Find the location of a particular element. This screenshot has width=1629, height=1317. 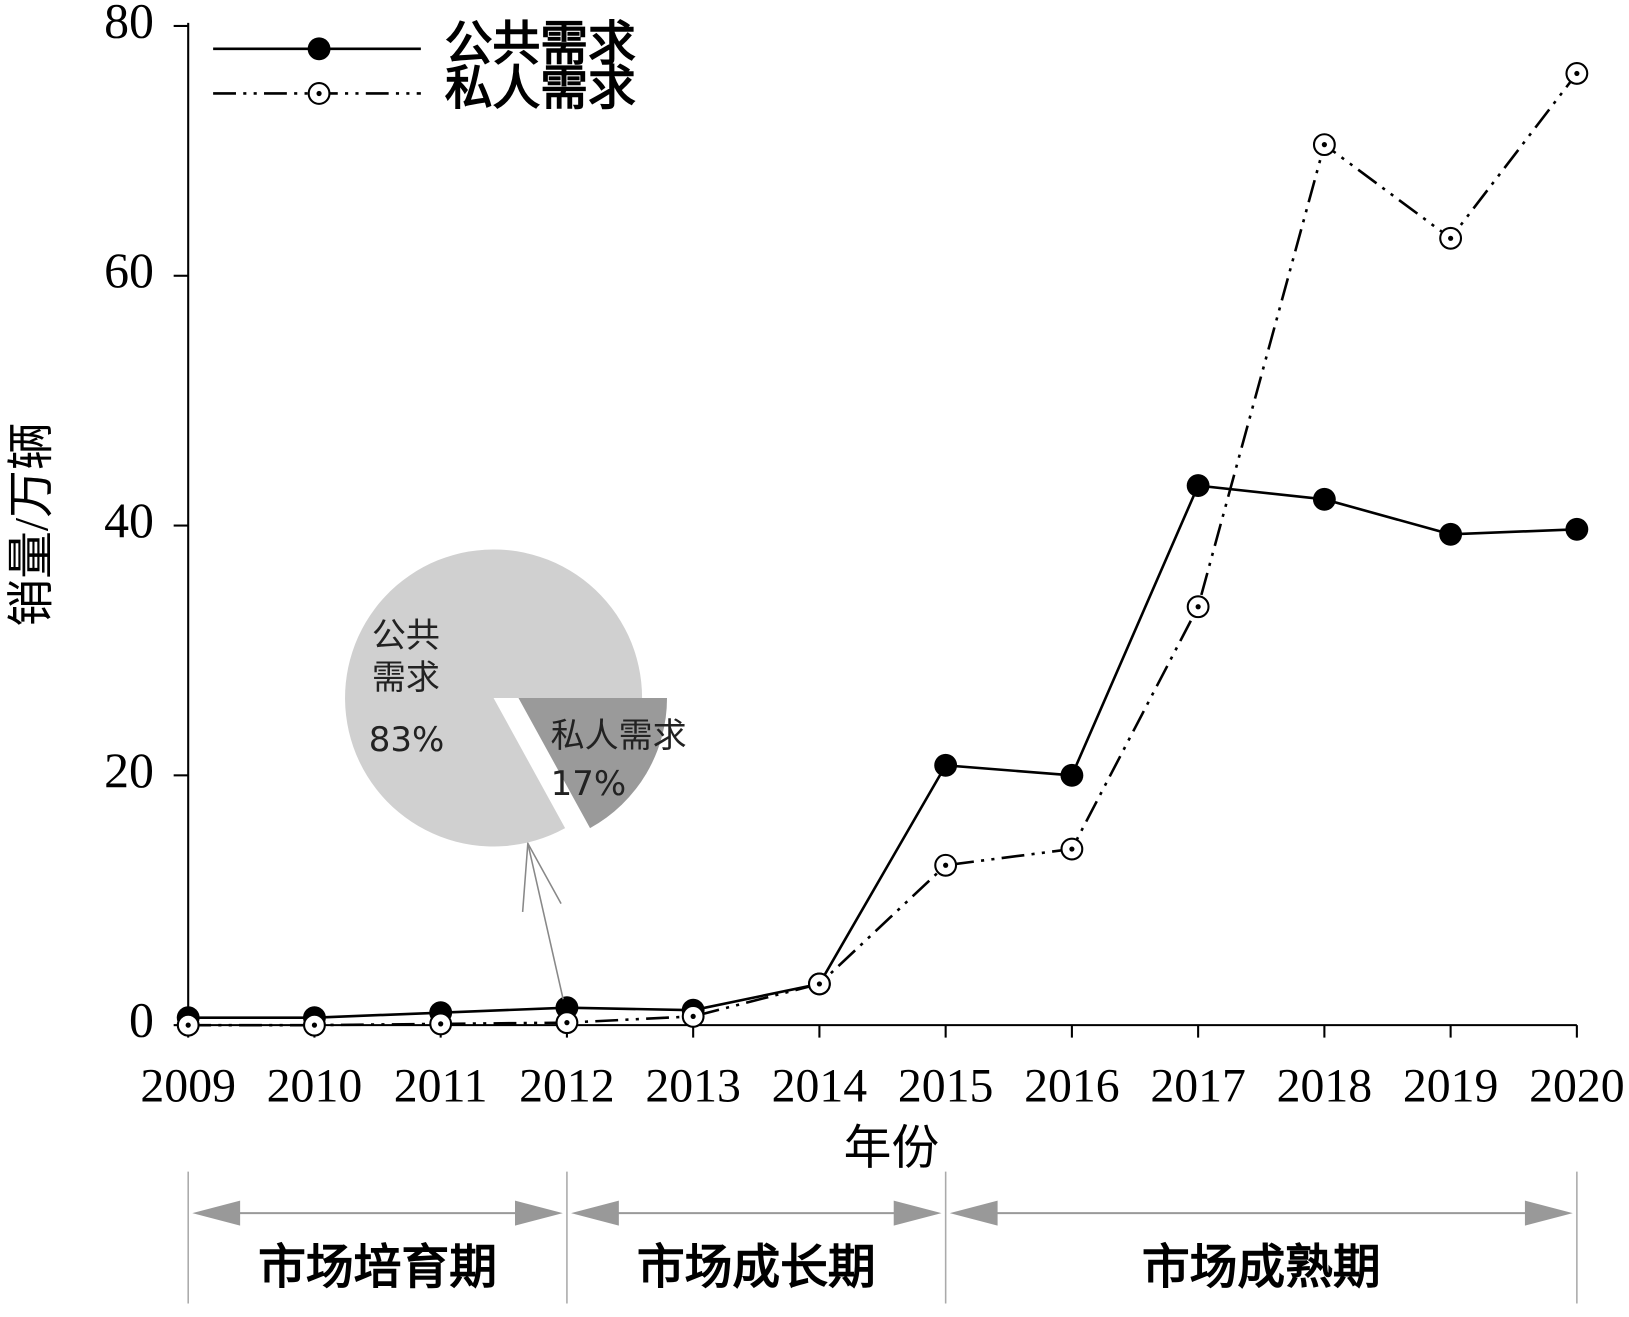

x-tick-label: 2014 is located at coordinates (820, 1086).